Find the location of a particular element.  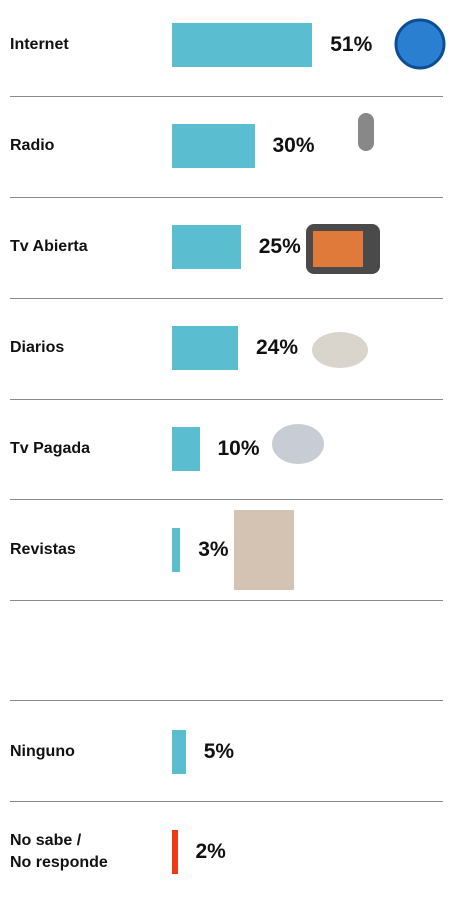

radio-icon is located at coordinates (366, 132).